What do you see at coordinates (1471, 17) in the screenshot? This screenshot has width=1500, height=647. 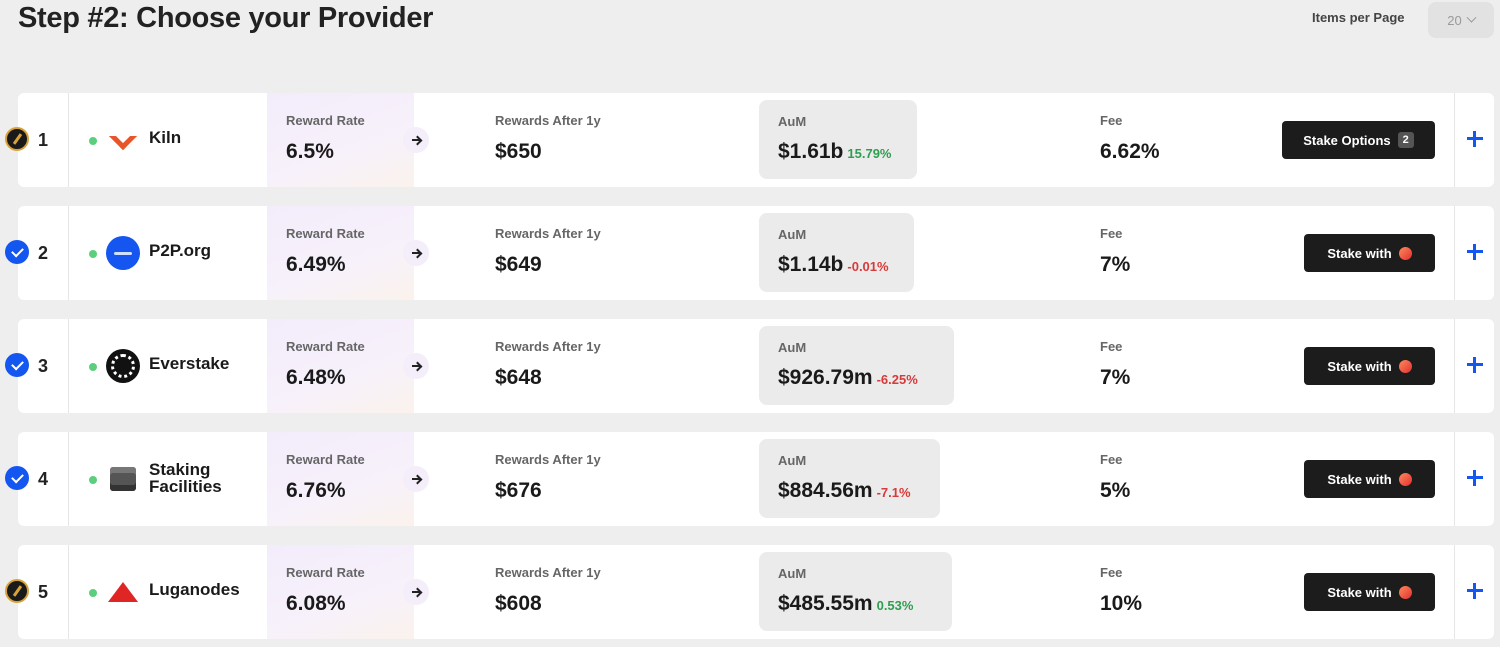 I see `chevron-down-icon` at bounding box center [1471, 17].